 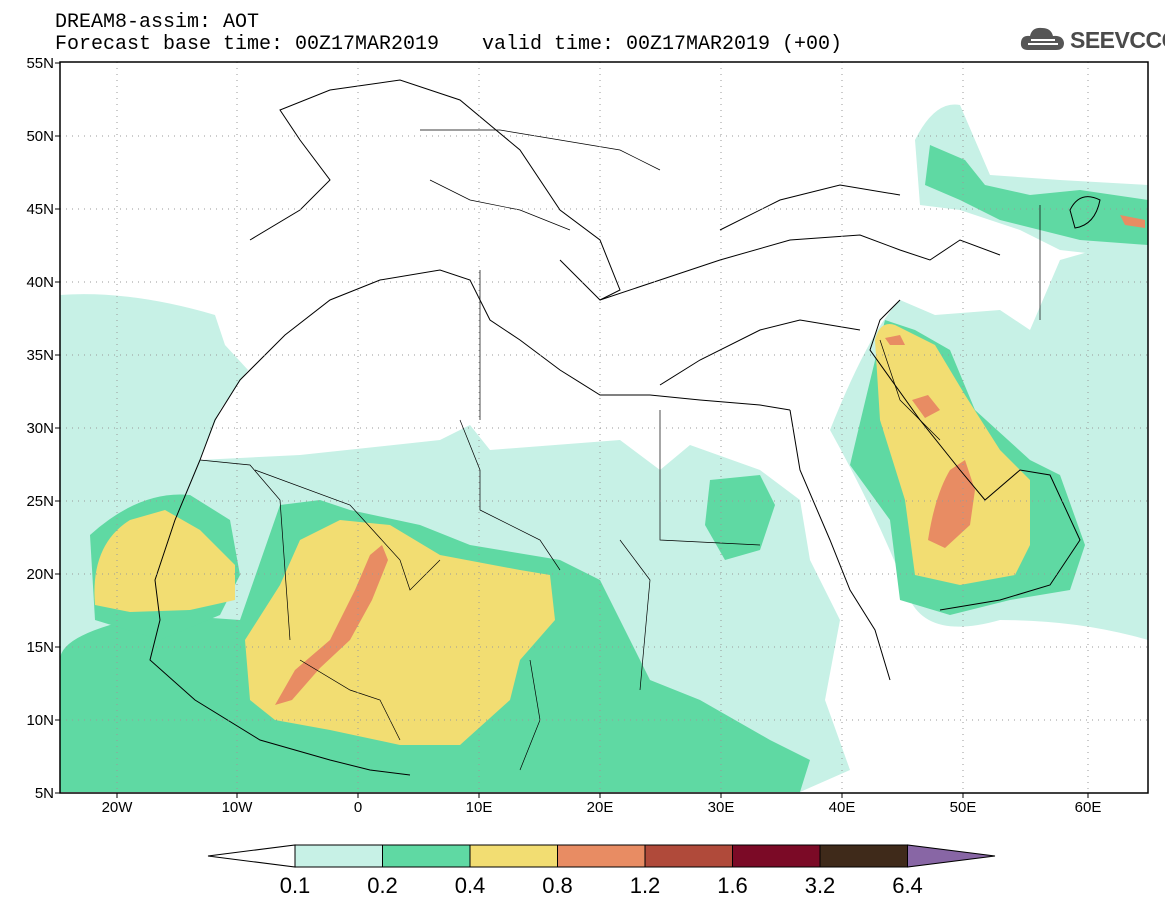 I want to click on lat-label: 20N, so click(x=40, y=574).